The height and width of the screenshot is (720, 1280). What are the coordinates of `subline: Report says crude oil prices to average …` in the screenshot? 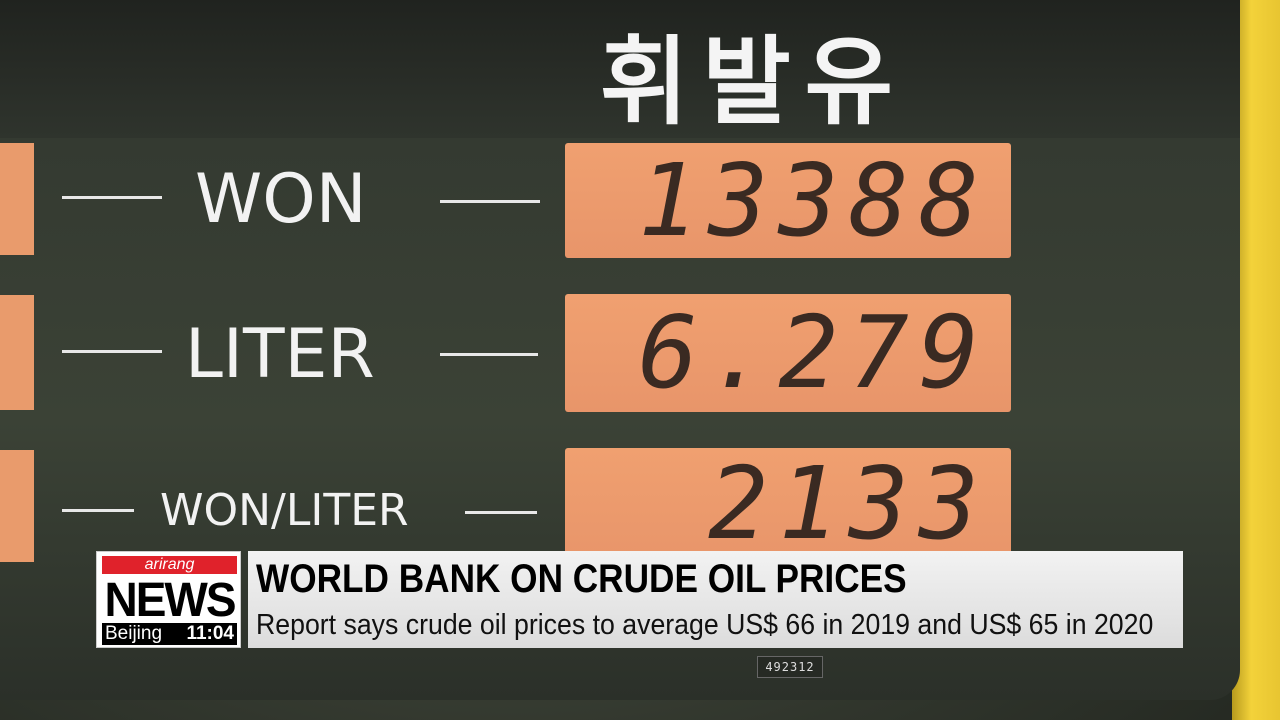 It's located at (705, 625).